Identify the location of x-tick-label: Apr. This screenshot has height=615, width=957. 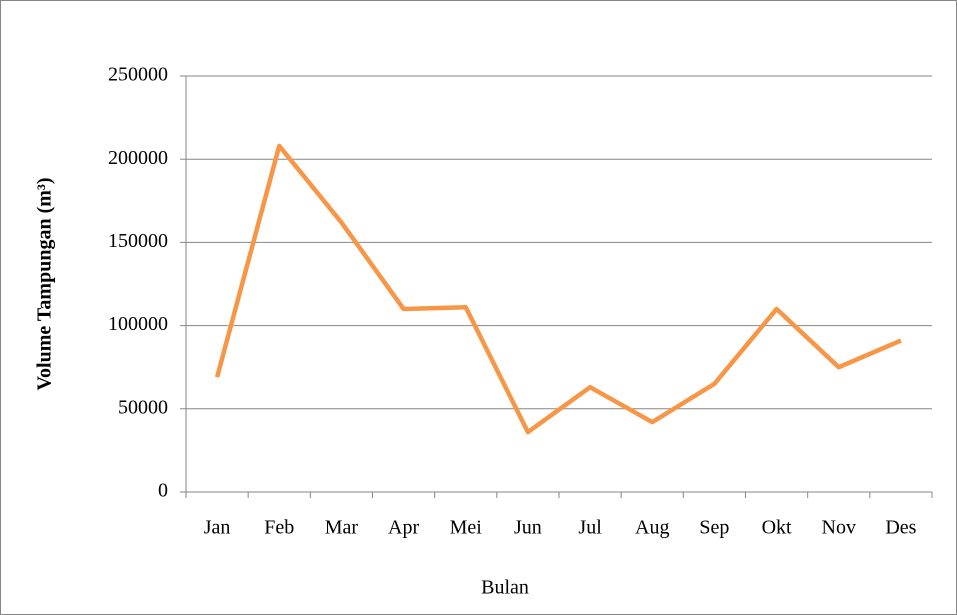
(403, 528).